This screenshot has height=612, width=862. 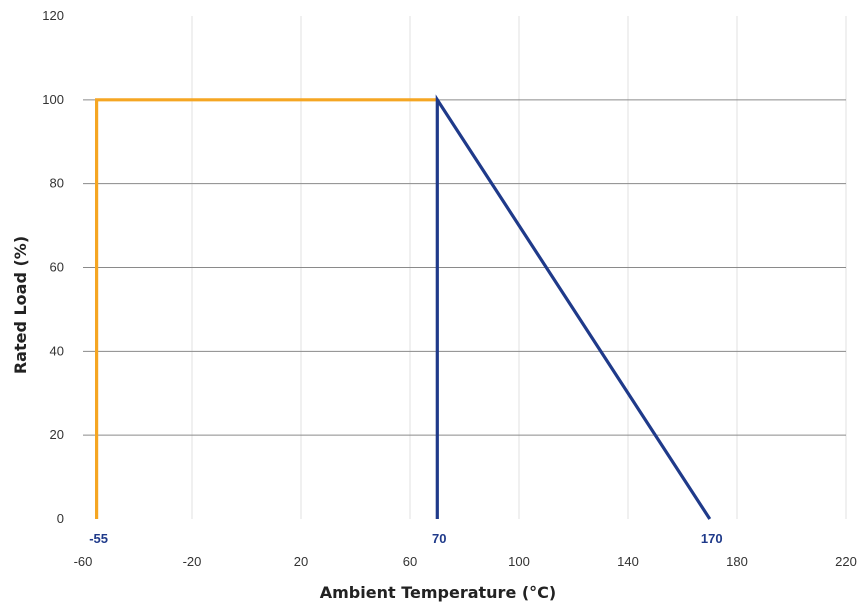 What do you see at coordinates (20, 305) in the screenshot?
I see `y-axis-title: Rated Load (%)` at bounding box center [20, 305].